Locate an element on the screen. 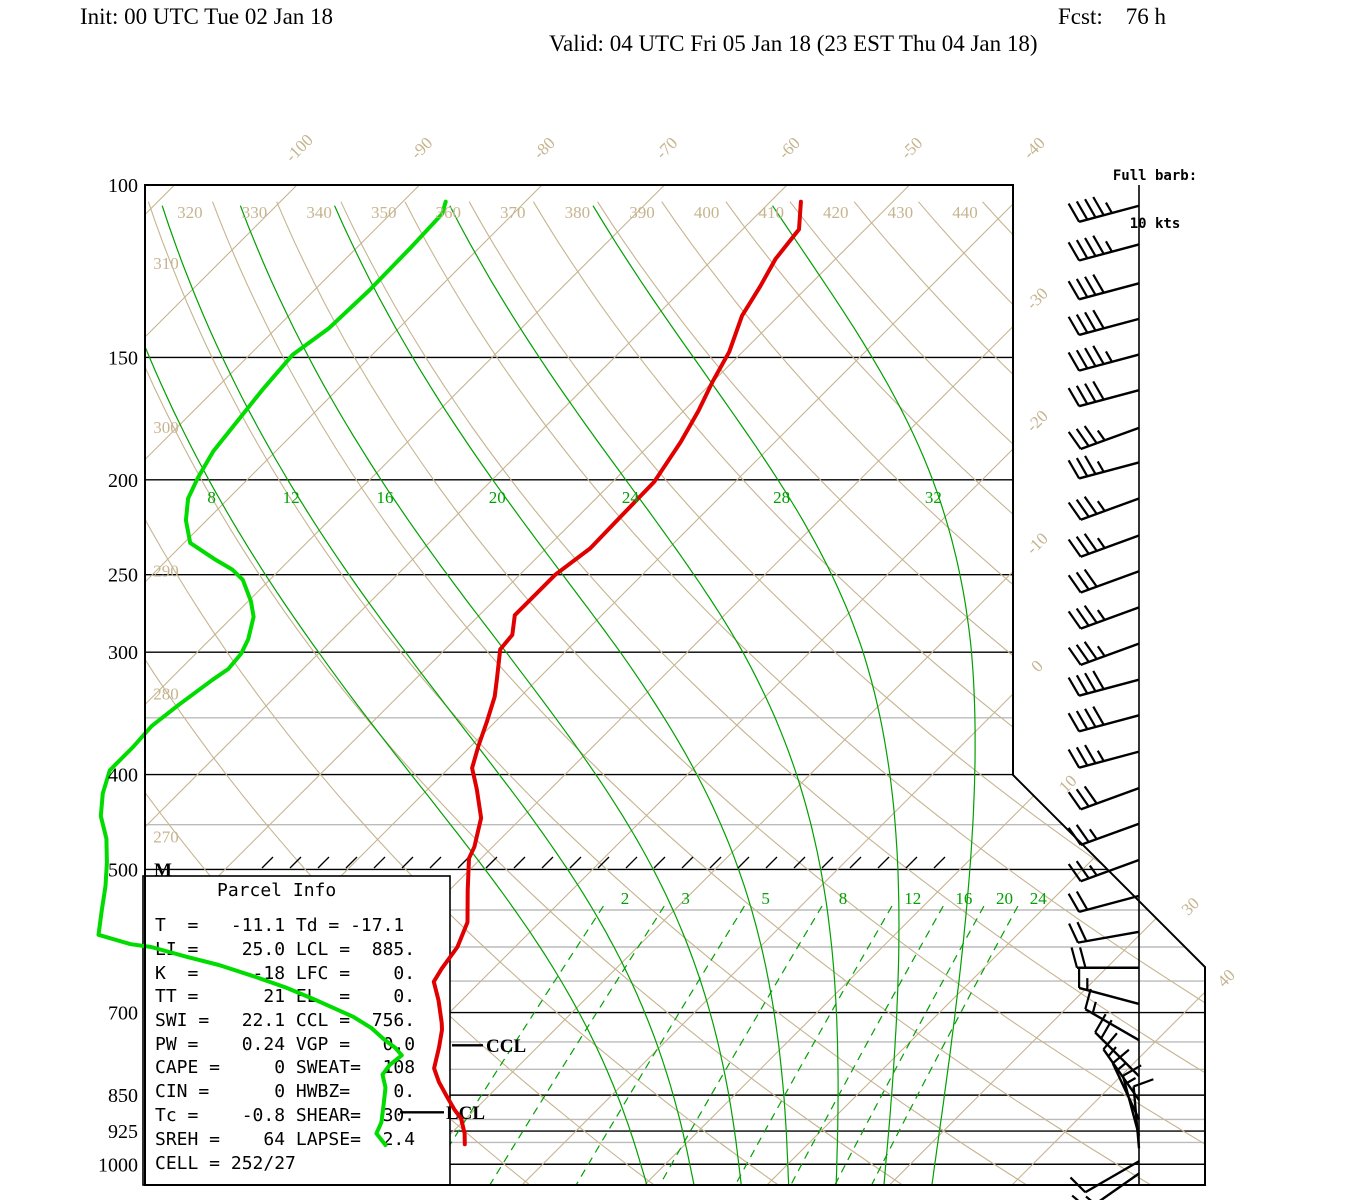  svg-text: 330 is located at coordinates (255, 212).